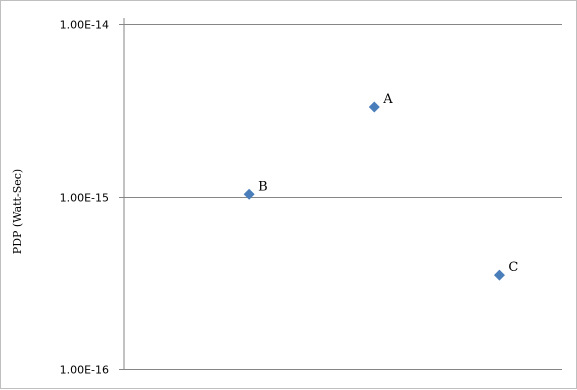  I want to click on y-axis-title: PDP (Watt-Sec), so click(17, 211).